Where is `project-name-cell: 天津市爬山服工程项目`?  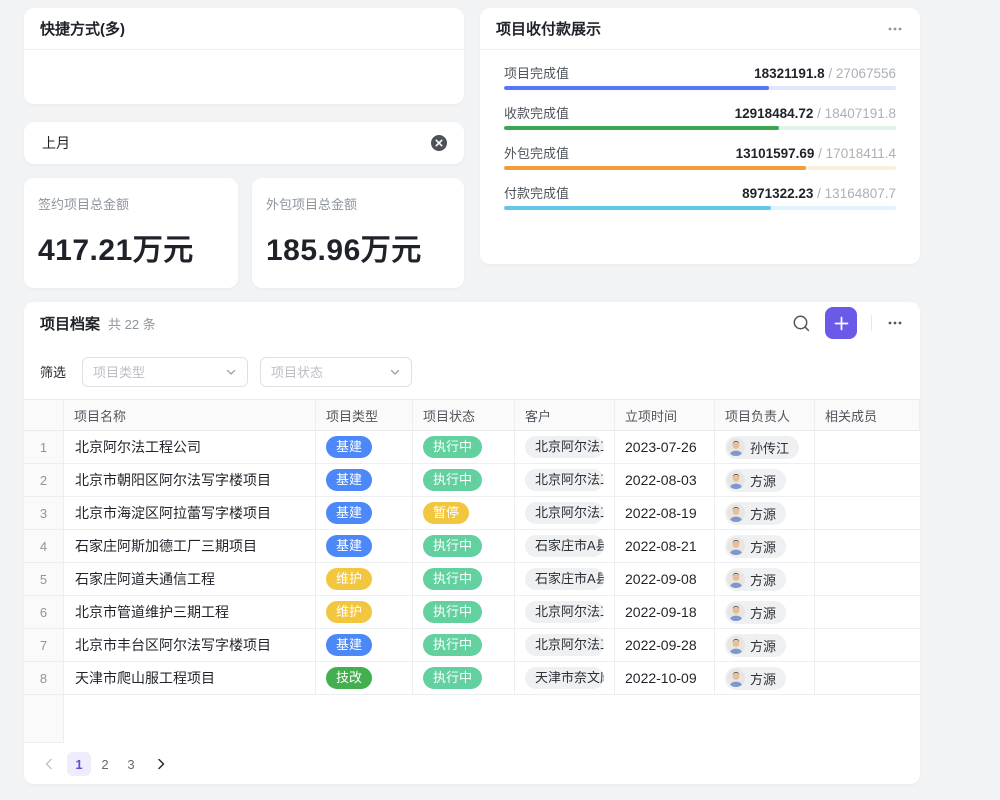 project-name-cell: 天津市爬山服工程项目 is located at coordinates (190, 678).